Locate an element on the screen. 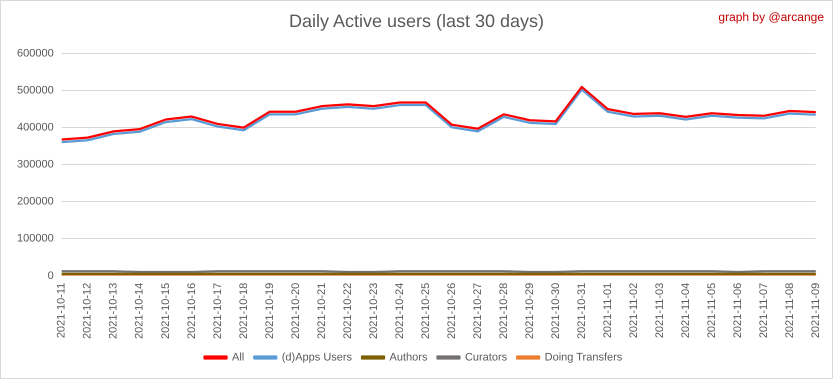 The height and width of the screenshot is (379, 833). x-tick-label: 2021-10-25 is located at coordinates (426, 311).